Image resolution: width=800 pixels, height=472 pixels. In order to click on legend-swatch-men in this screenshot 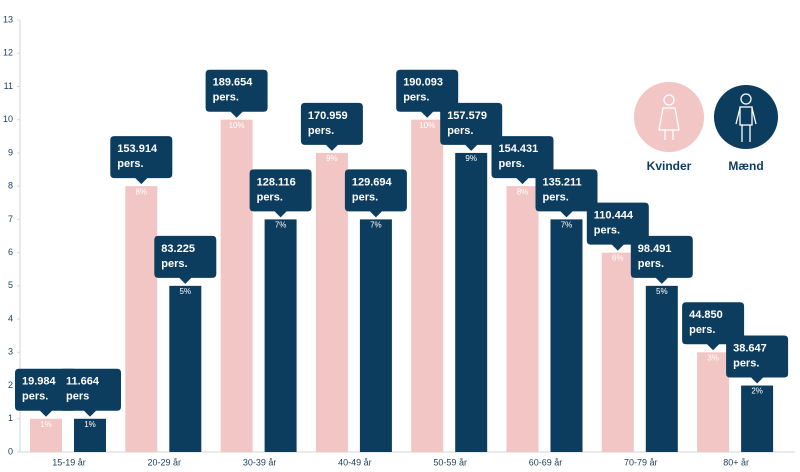, I will do `click(746, 117)`.